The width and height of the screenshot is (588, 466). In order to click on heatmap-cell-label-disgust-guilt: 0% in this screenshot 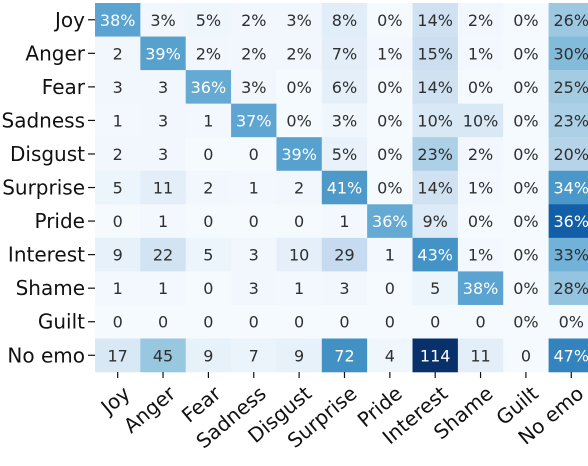, I will do `click(525, 154)`.